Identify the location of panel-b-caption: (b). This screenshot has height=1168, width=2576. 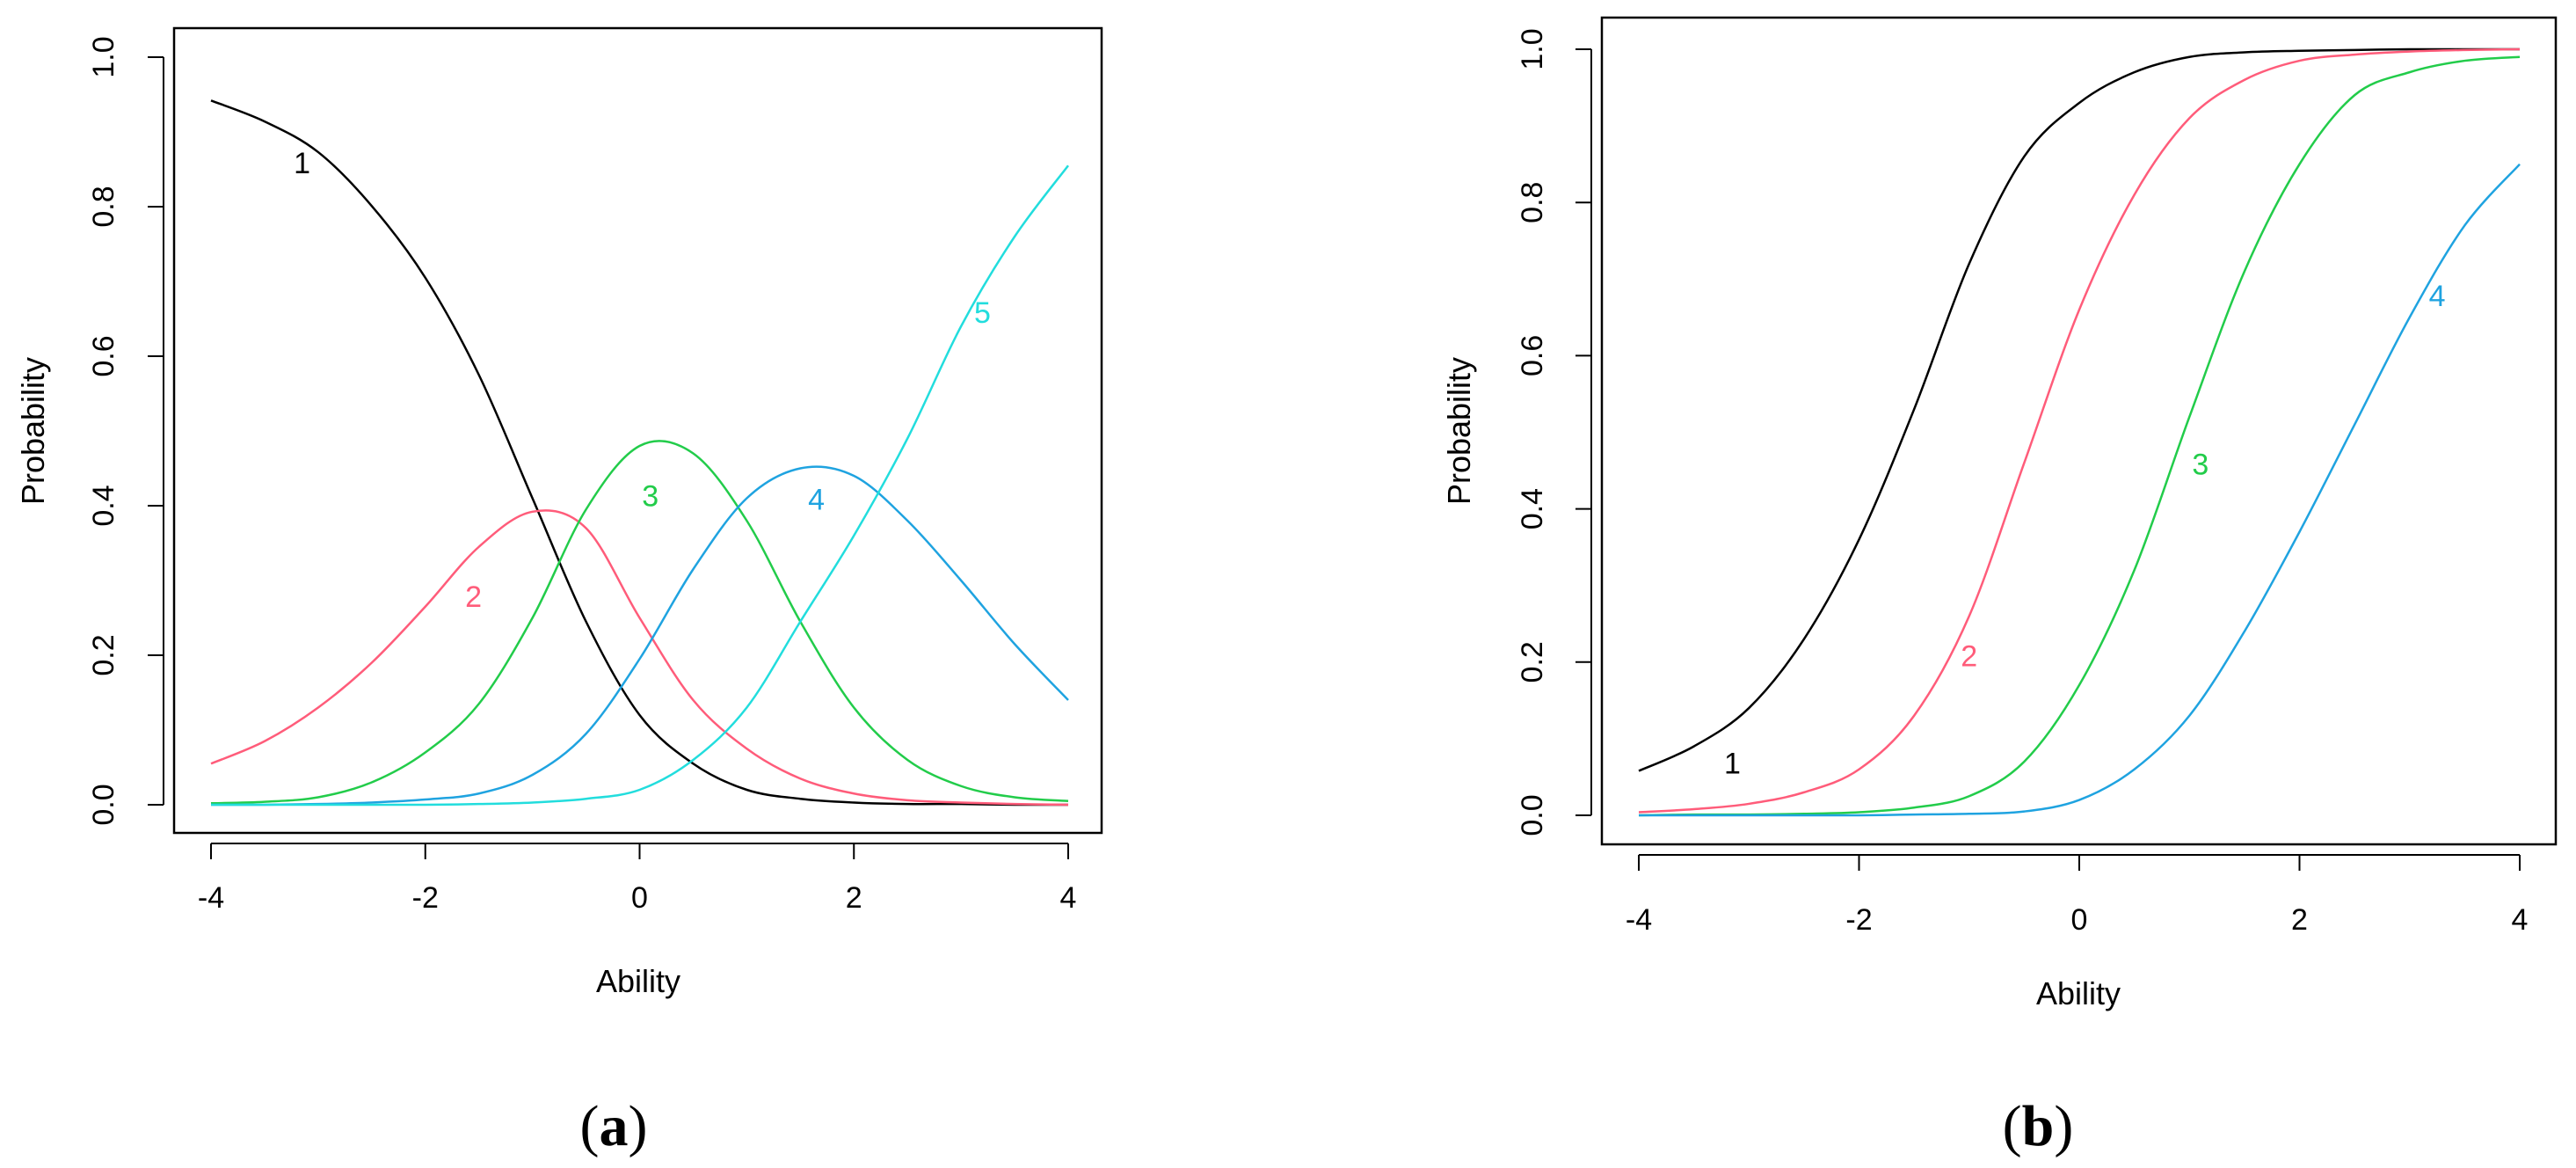
(2038, 1126).